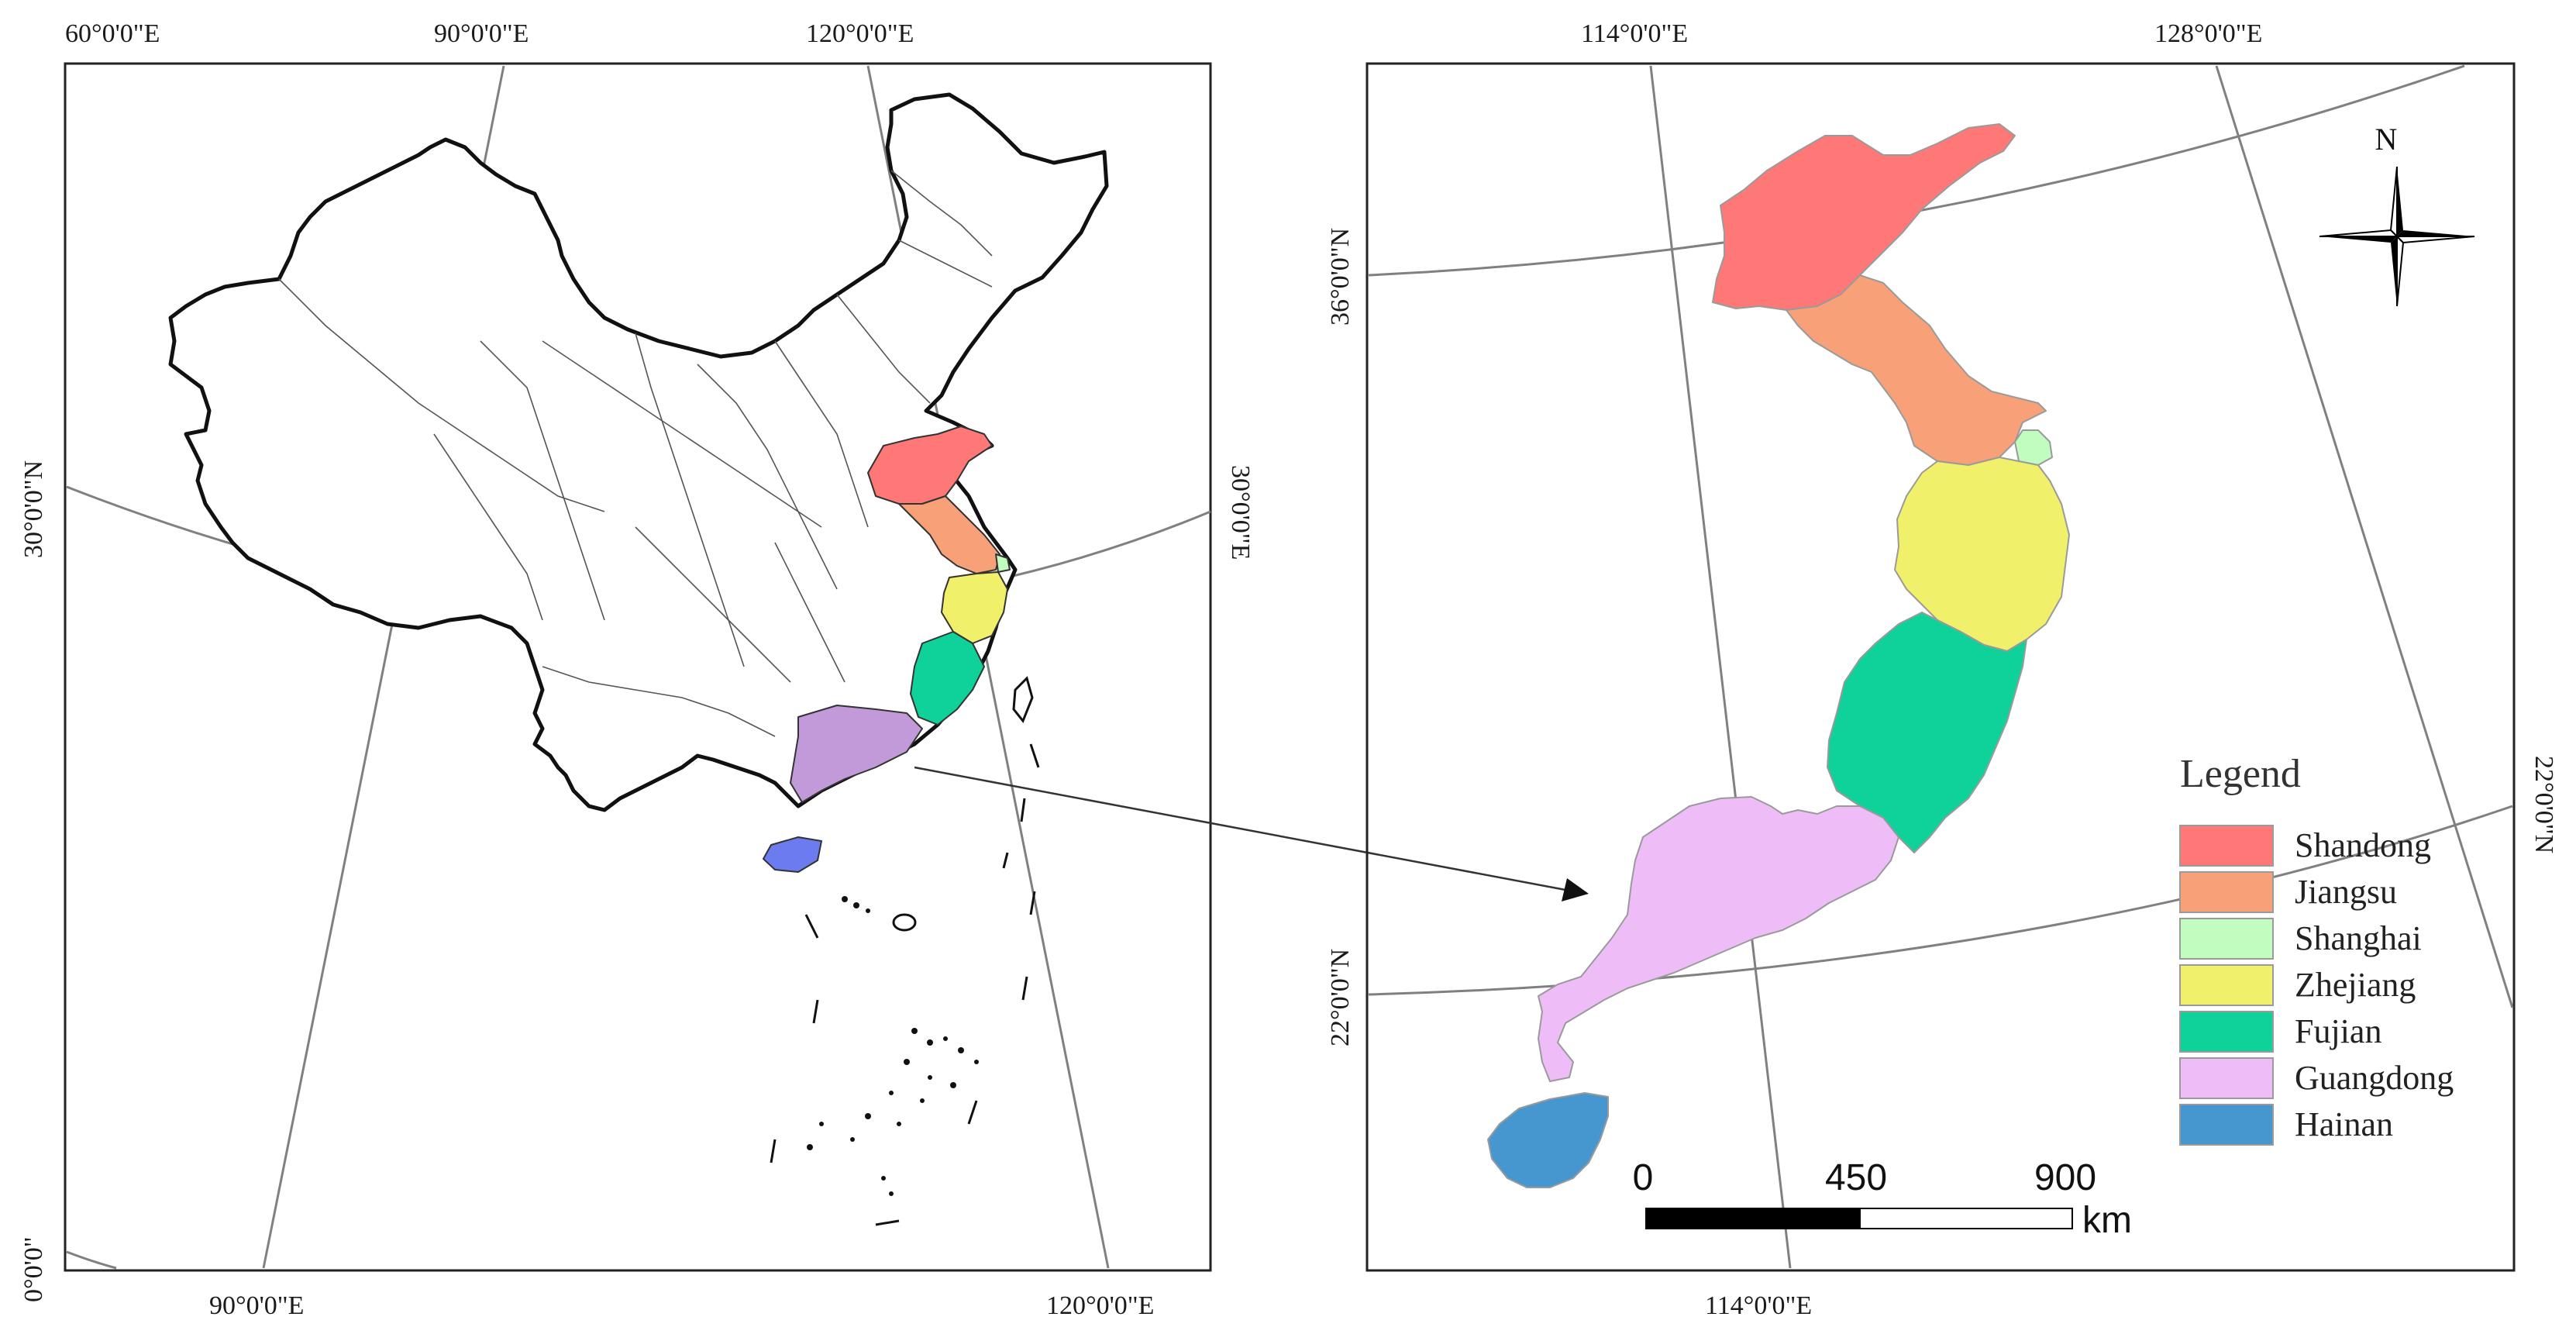  What do you see at coordinates (949, 534) in the screenshot?
I see `left-province-jiangsu` at bounding box center [949, 534].